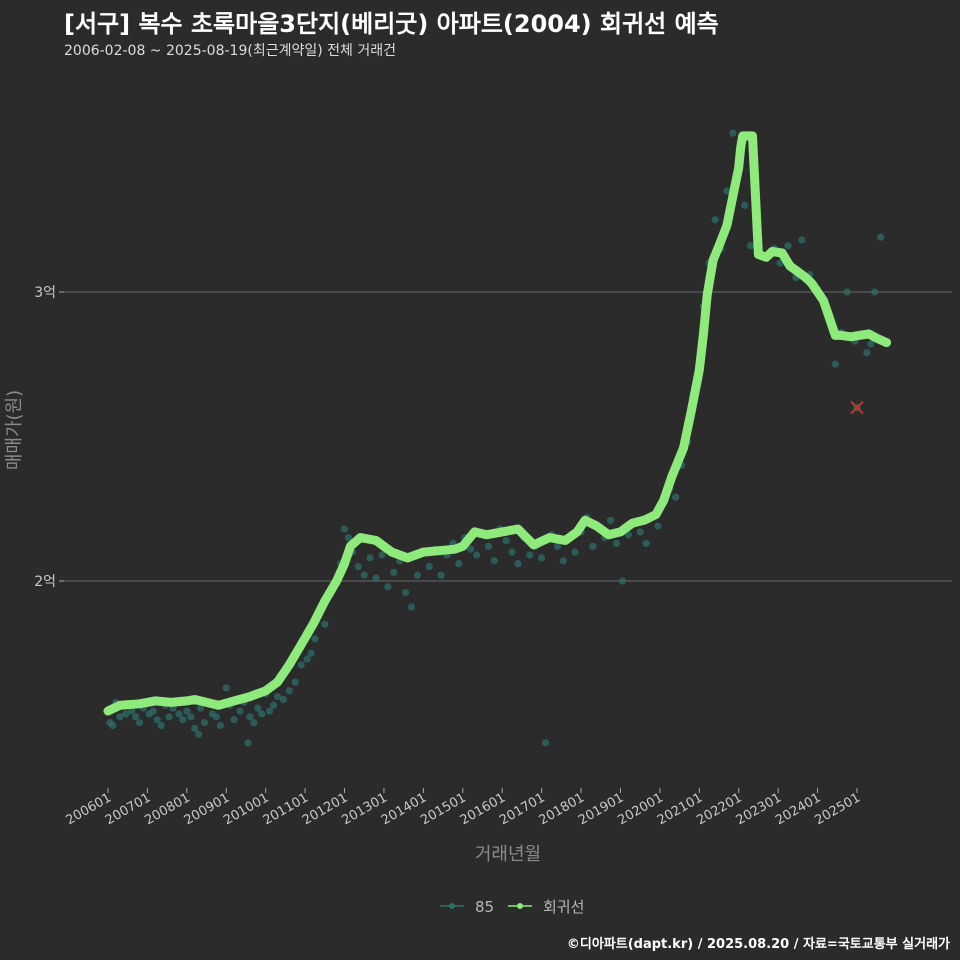 The image size is (960, 960). I want to click on legend-regression-label: 회귀선, so click(563, 907).